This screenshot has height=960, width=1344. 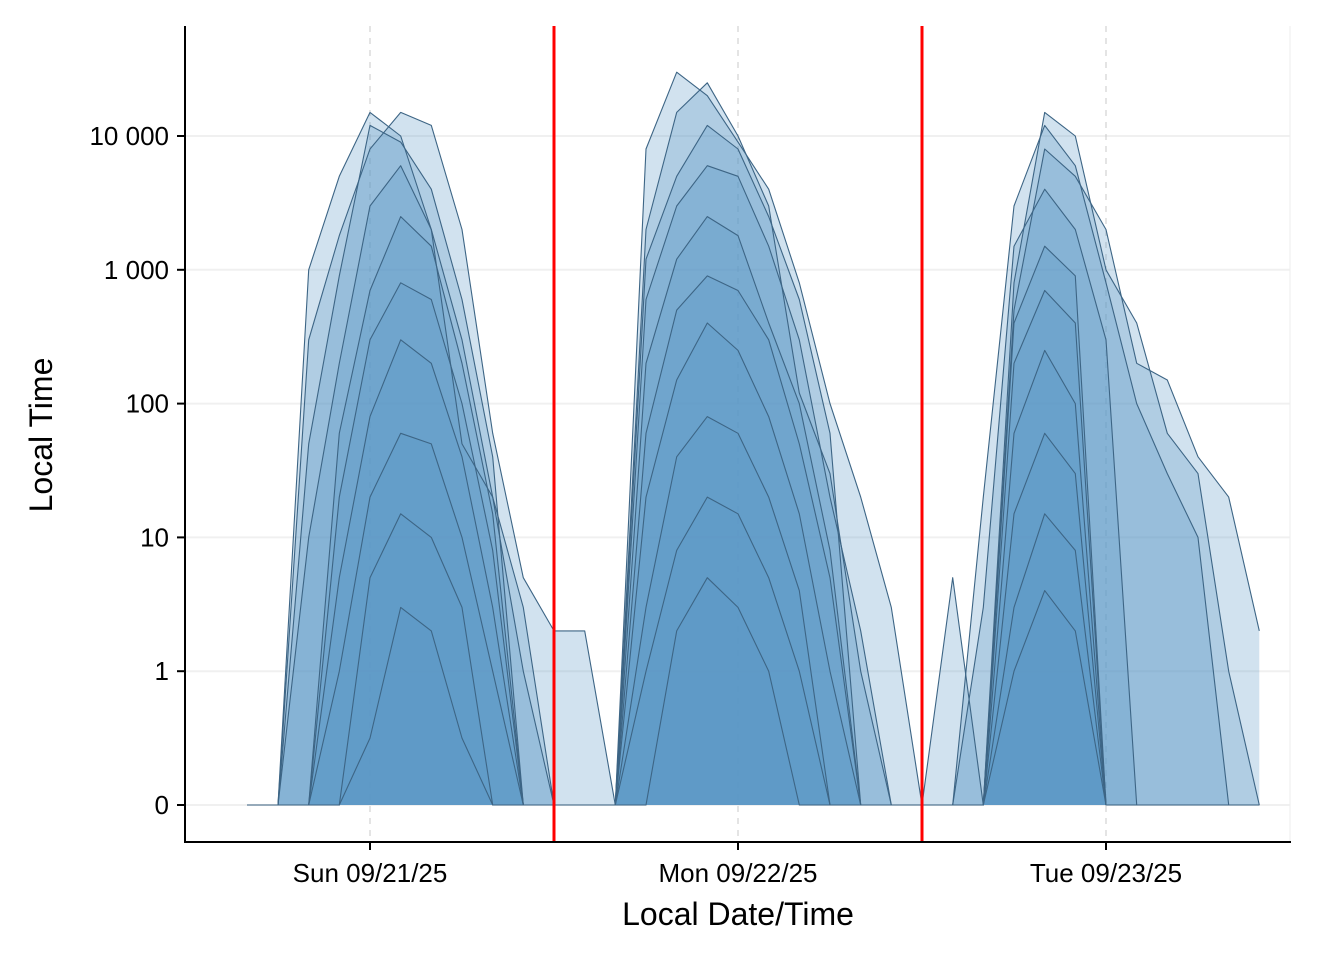 I want to click on x-tick-label: Mon 09/22/25, so click(x=737, y=873).